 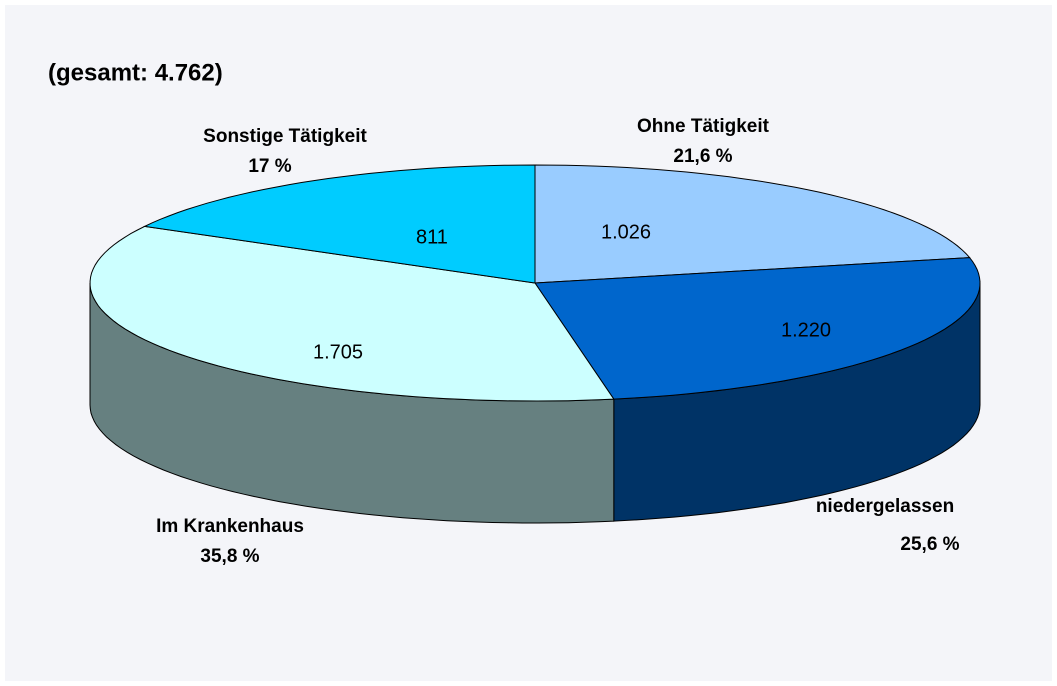 I want to click on percentage-label: 17 %, so click(x=269, y=166).